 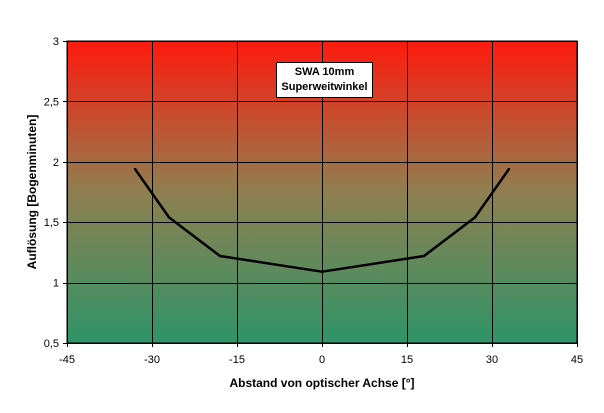 I want to click on y-axis-title: Auflösung [Bogenminuten], so click(x=32, y=192).